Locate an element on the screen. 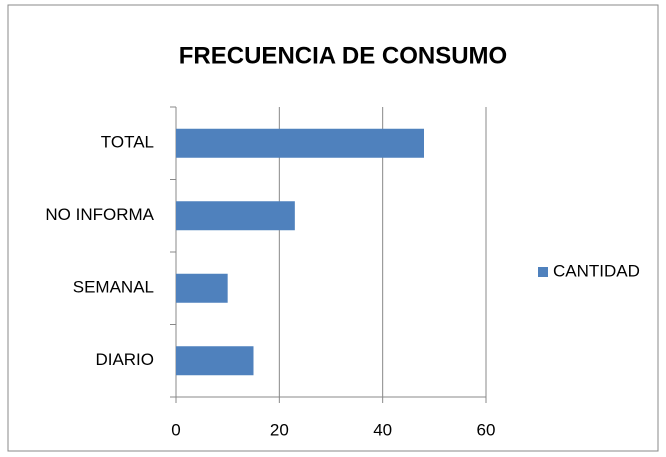 This screenshot has width=666, height=457. x-tick-label: 40 is located at coordinates (382, 429).